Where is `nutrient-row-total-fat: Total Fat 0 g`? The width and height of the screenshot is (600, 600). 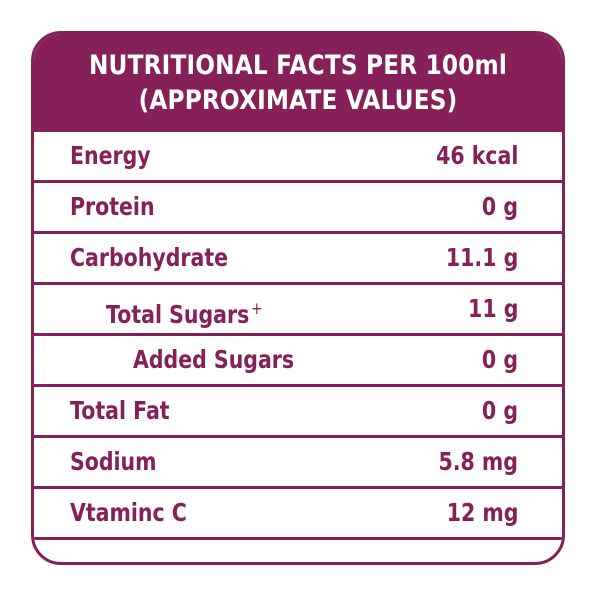 nutrient-row-total-fat: Total Fat 0 g is located at coordinates (298, 412).